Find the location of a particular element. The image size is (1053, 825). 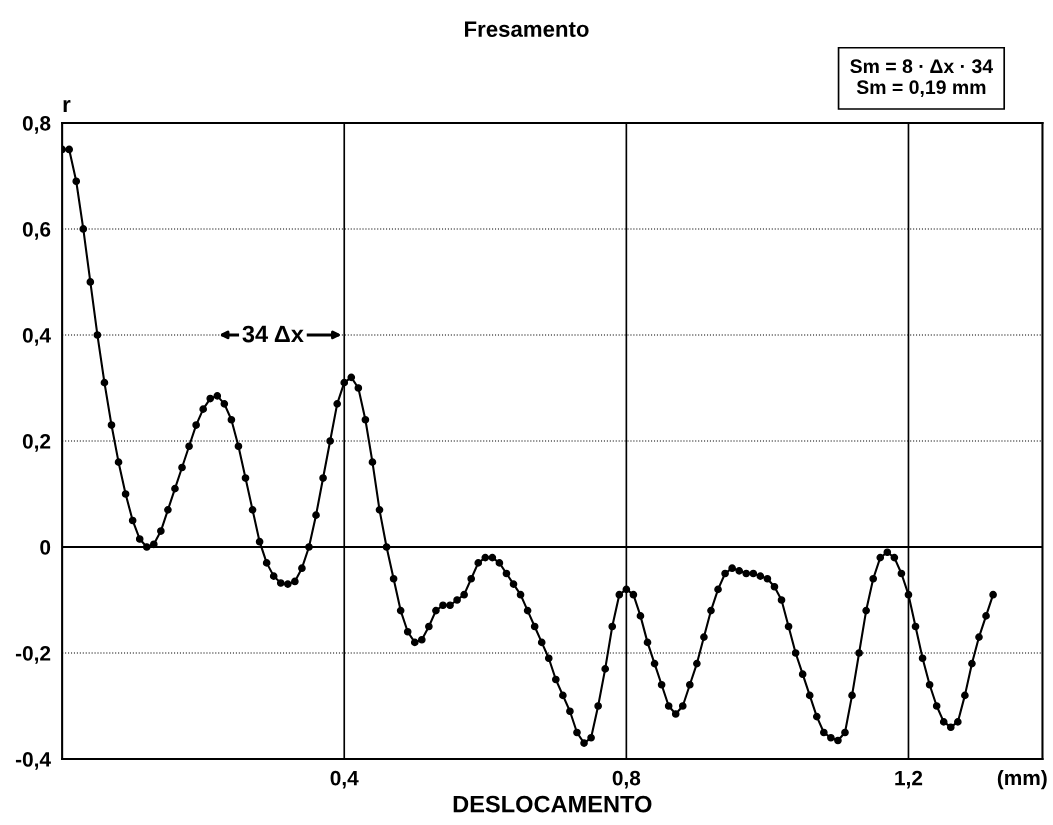

y-axis-title: r is located at coordinates (67, 105).